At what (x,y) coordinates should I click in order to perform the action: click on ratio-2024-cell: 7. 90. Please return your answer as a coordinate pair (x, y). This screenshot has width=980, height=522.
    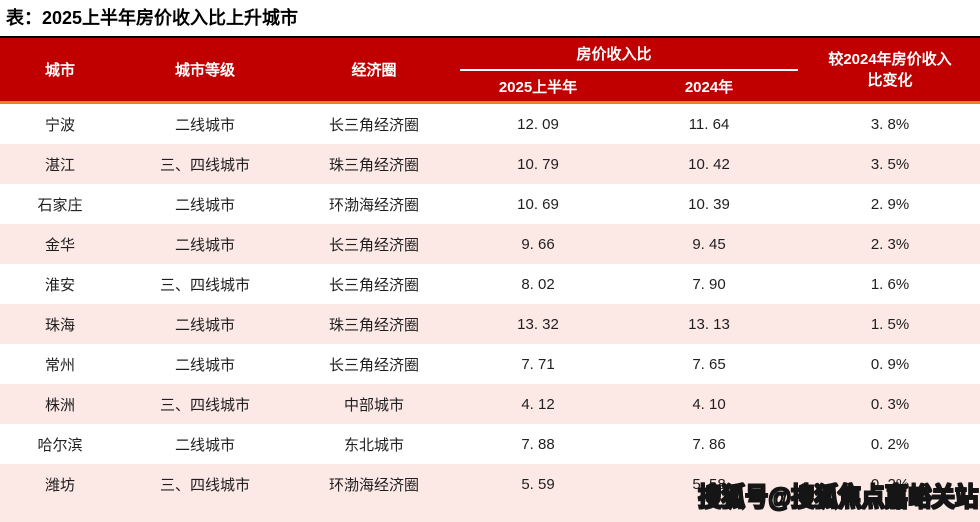
    Looking at the image, I should click on (709, 284).